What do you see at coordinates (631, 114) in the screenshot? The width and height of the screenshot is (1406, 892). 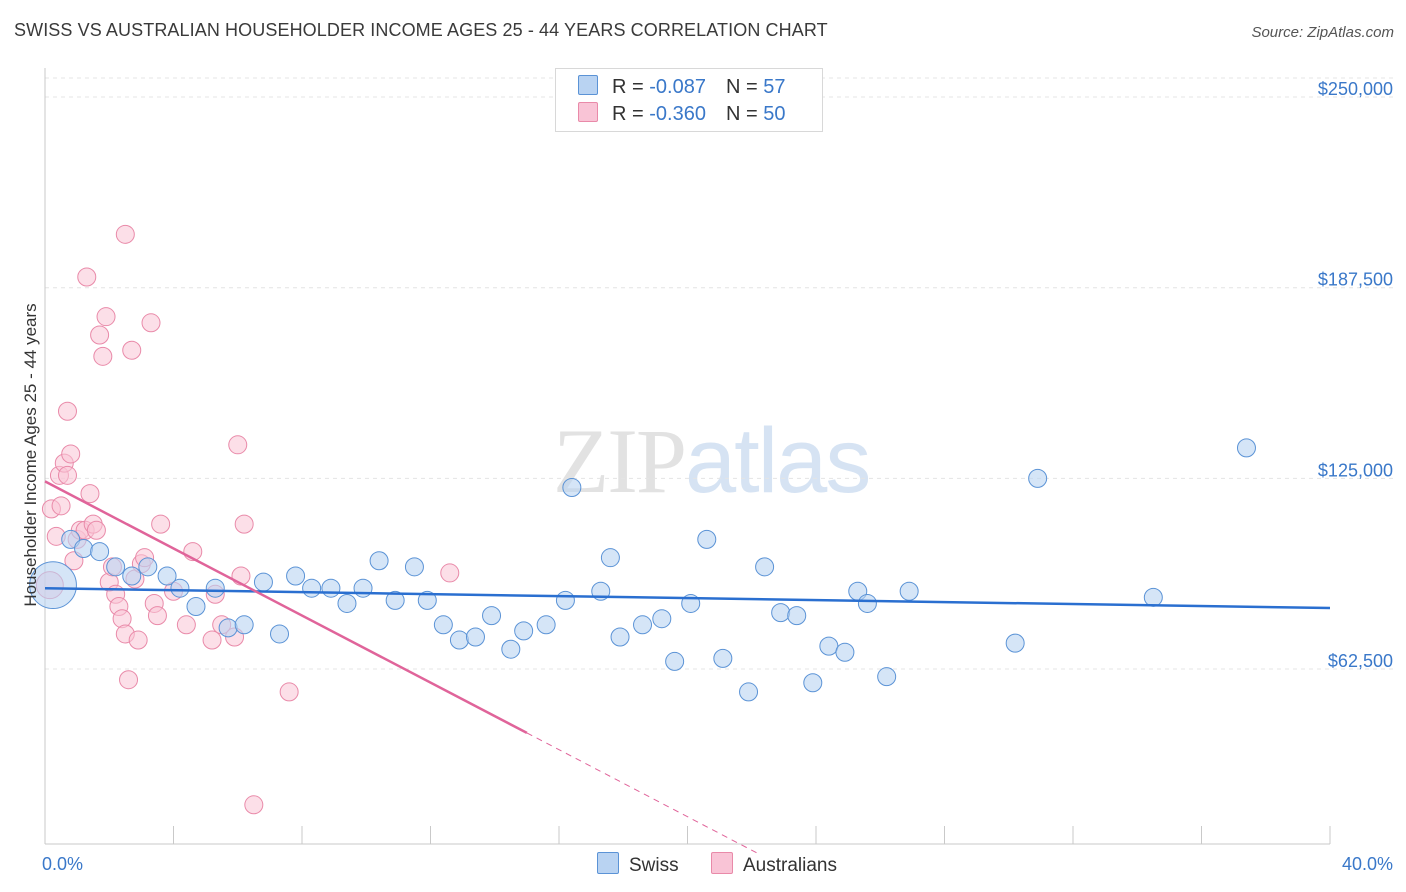 I see `australians-r-label: R =` at bounding box center [631, 114].